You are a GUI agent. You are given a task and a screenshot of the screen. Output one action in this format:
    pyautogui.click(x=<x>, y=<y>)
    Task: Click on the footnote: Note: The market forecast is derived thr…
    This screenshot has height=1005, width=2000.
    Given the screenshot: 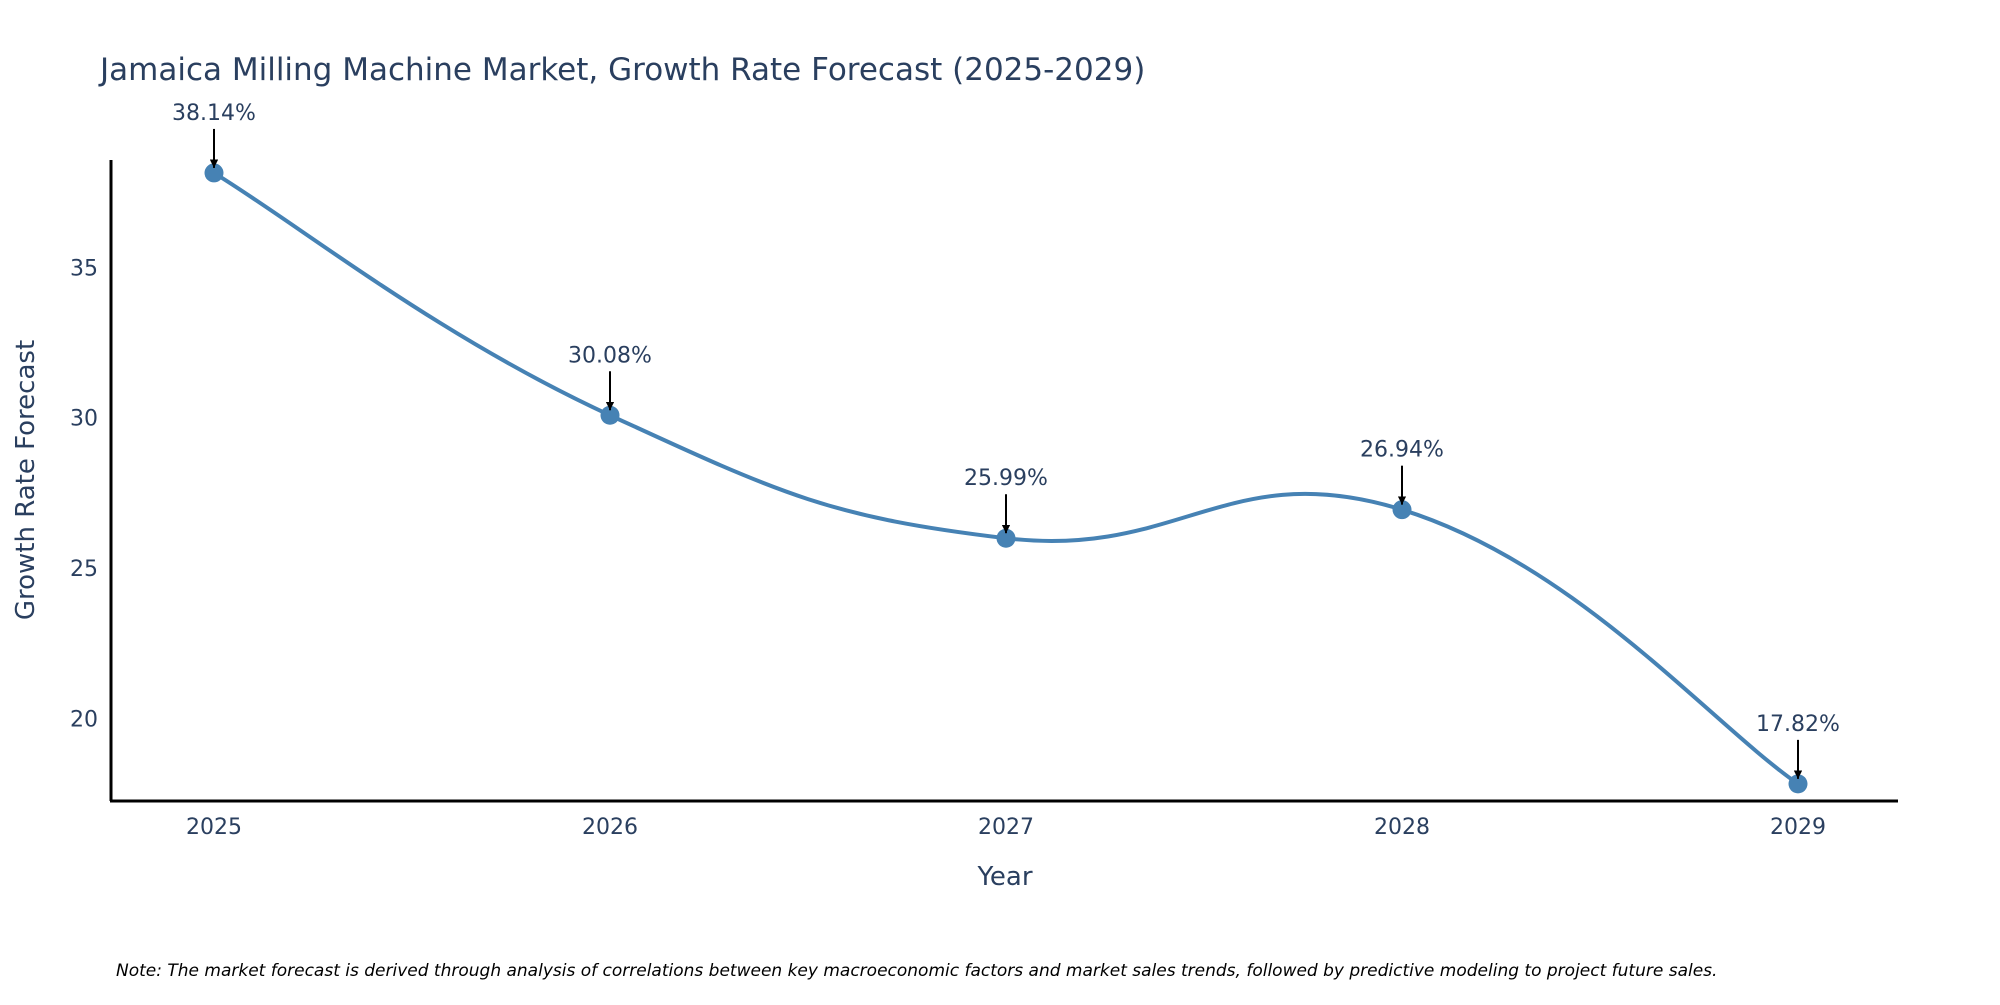 What is the action you would take?
    pyautogui.click(x=916, y=971)
    